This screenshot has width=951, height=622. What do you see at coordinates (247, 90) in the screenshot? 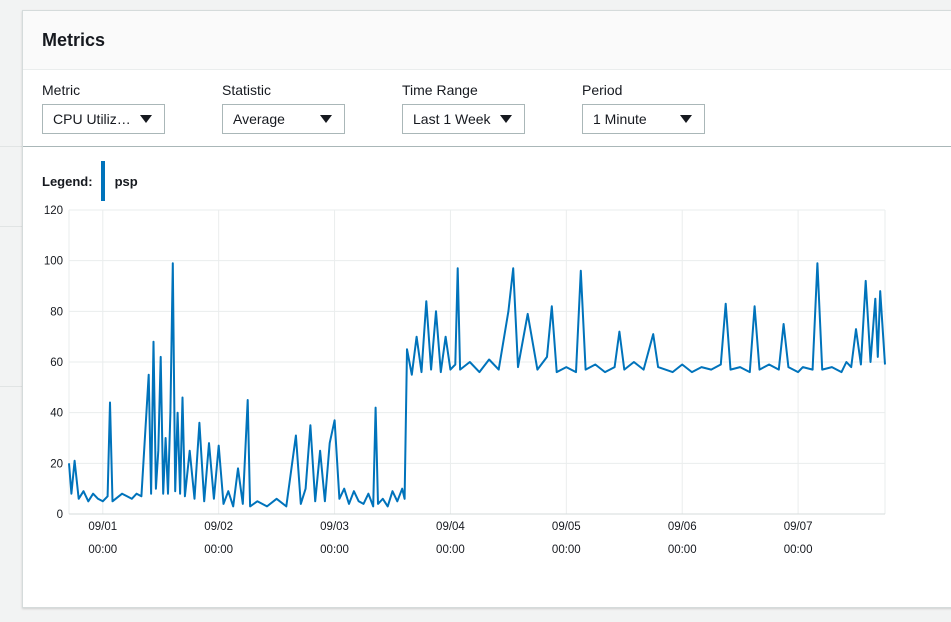
I see `statistic-label: Statistic` at bounding box center [247, 90].